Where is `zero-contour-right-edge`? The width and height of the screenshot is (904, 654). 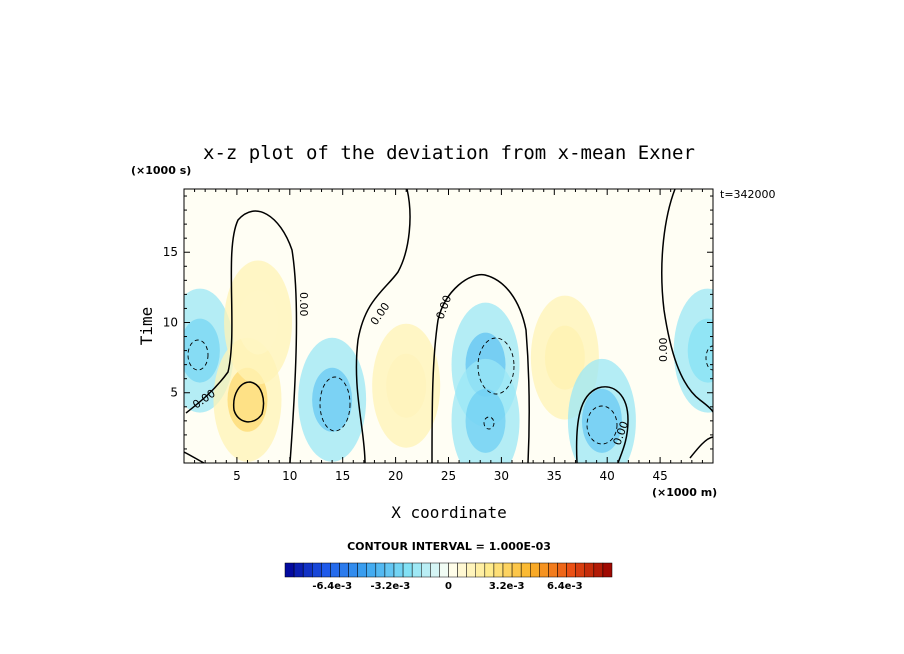
zero-contour-right-edge is located at coordinates (687, 301).